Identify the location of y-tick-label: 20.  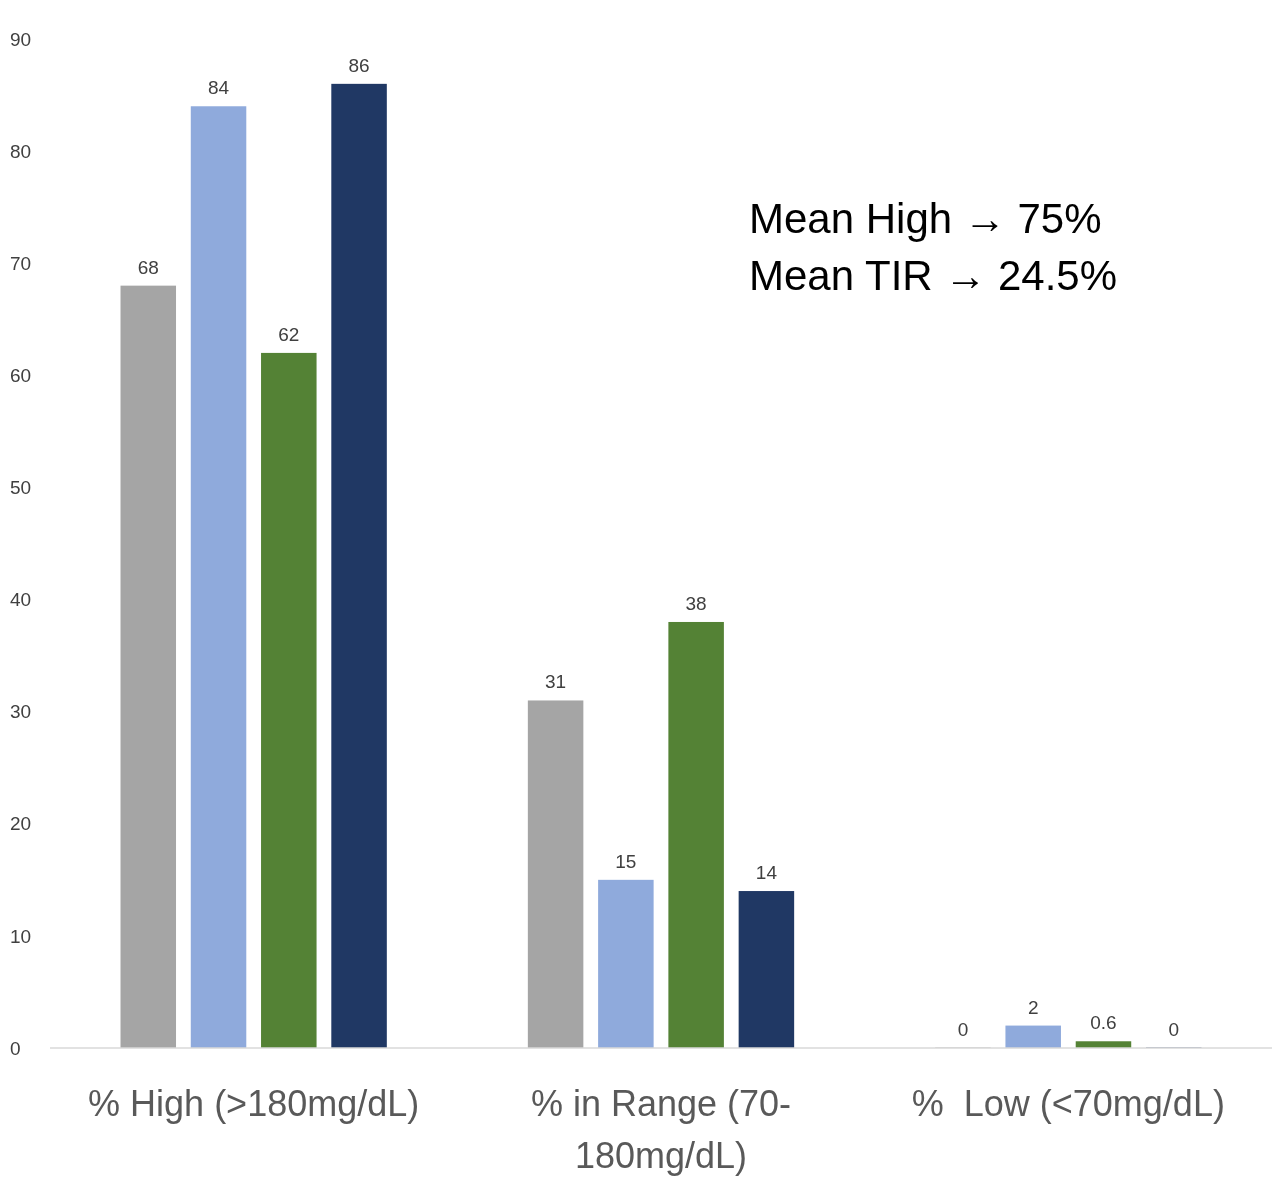
(21, 824).